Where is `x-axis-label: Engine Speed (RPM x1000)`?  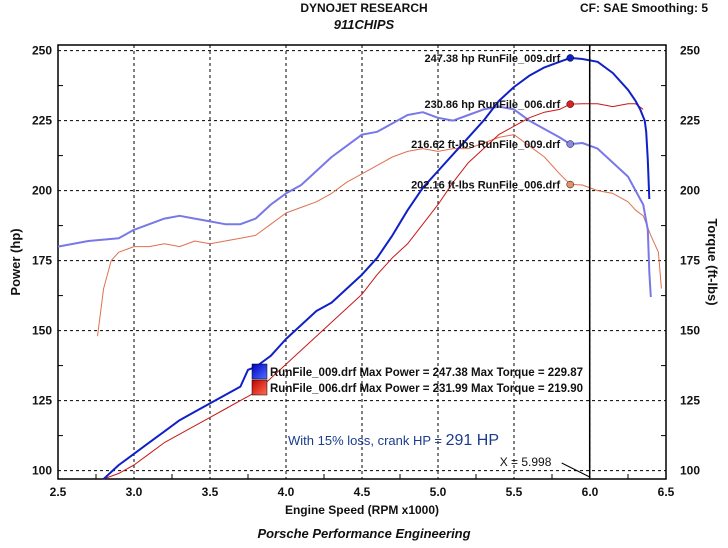 x-axis-label: Engine Speed (RPM x1000) is located at coordinates (362, 510).